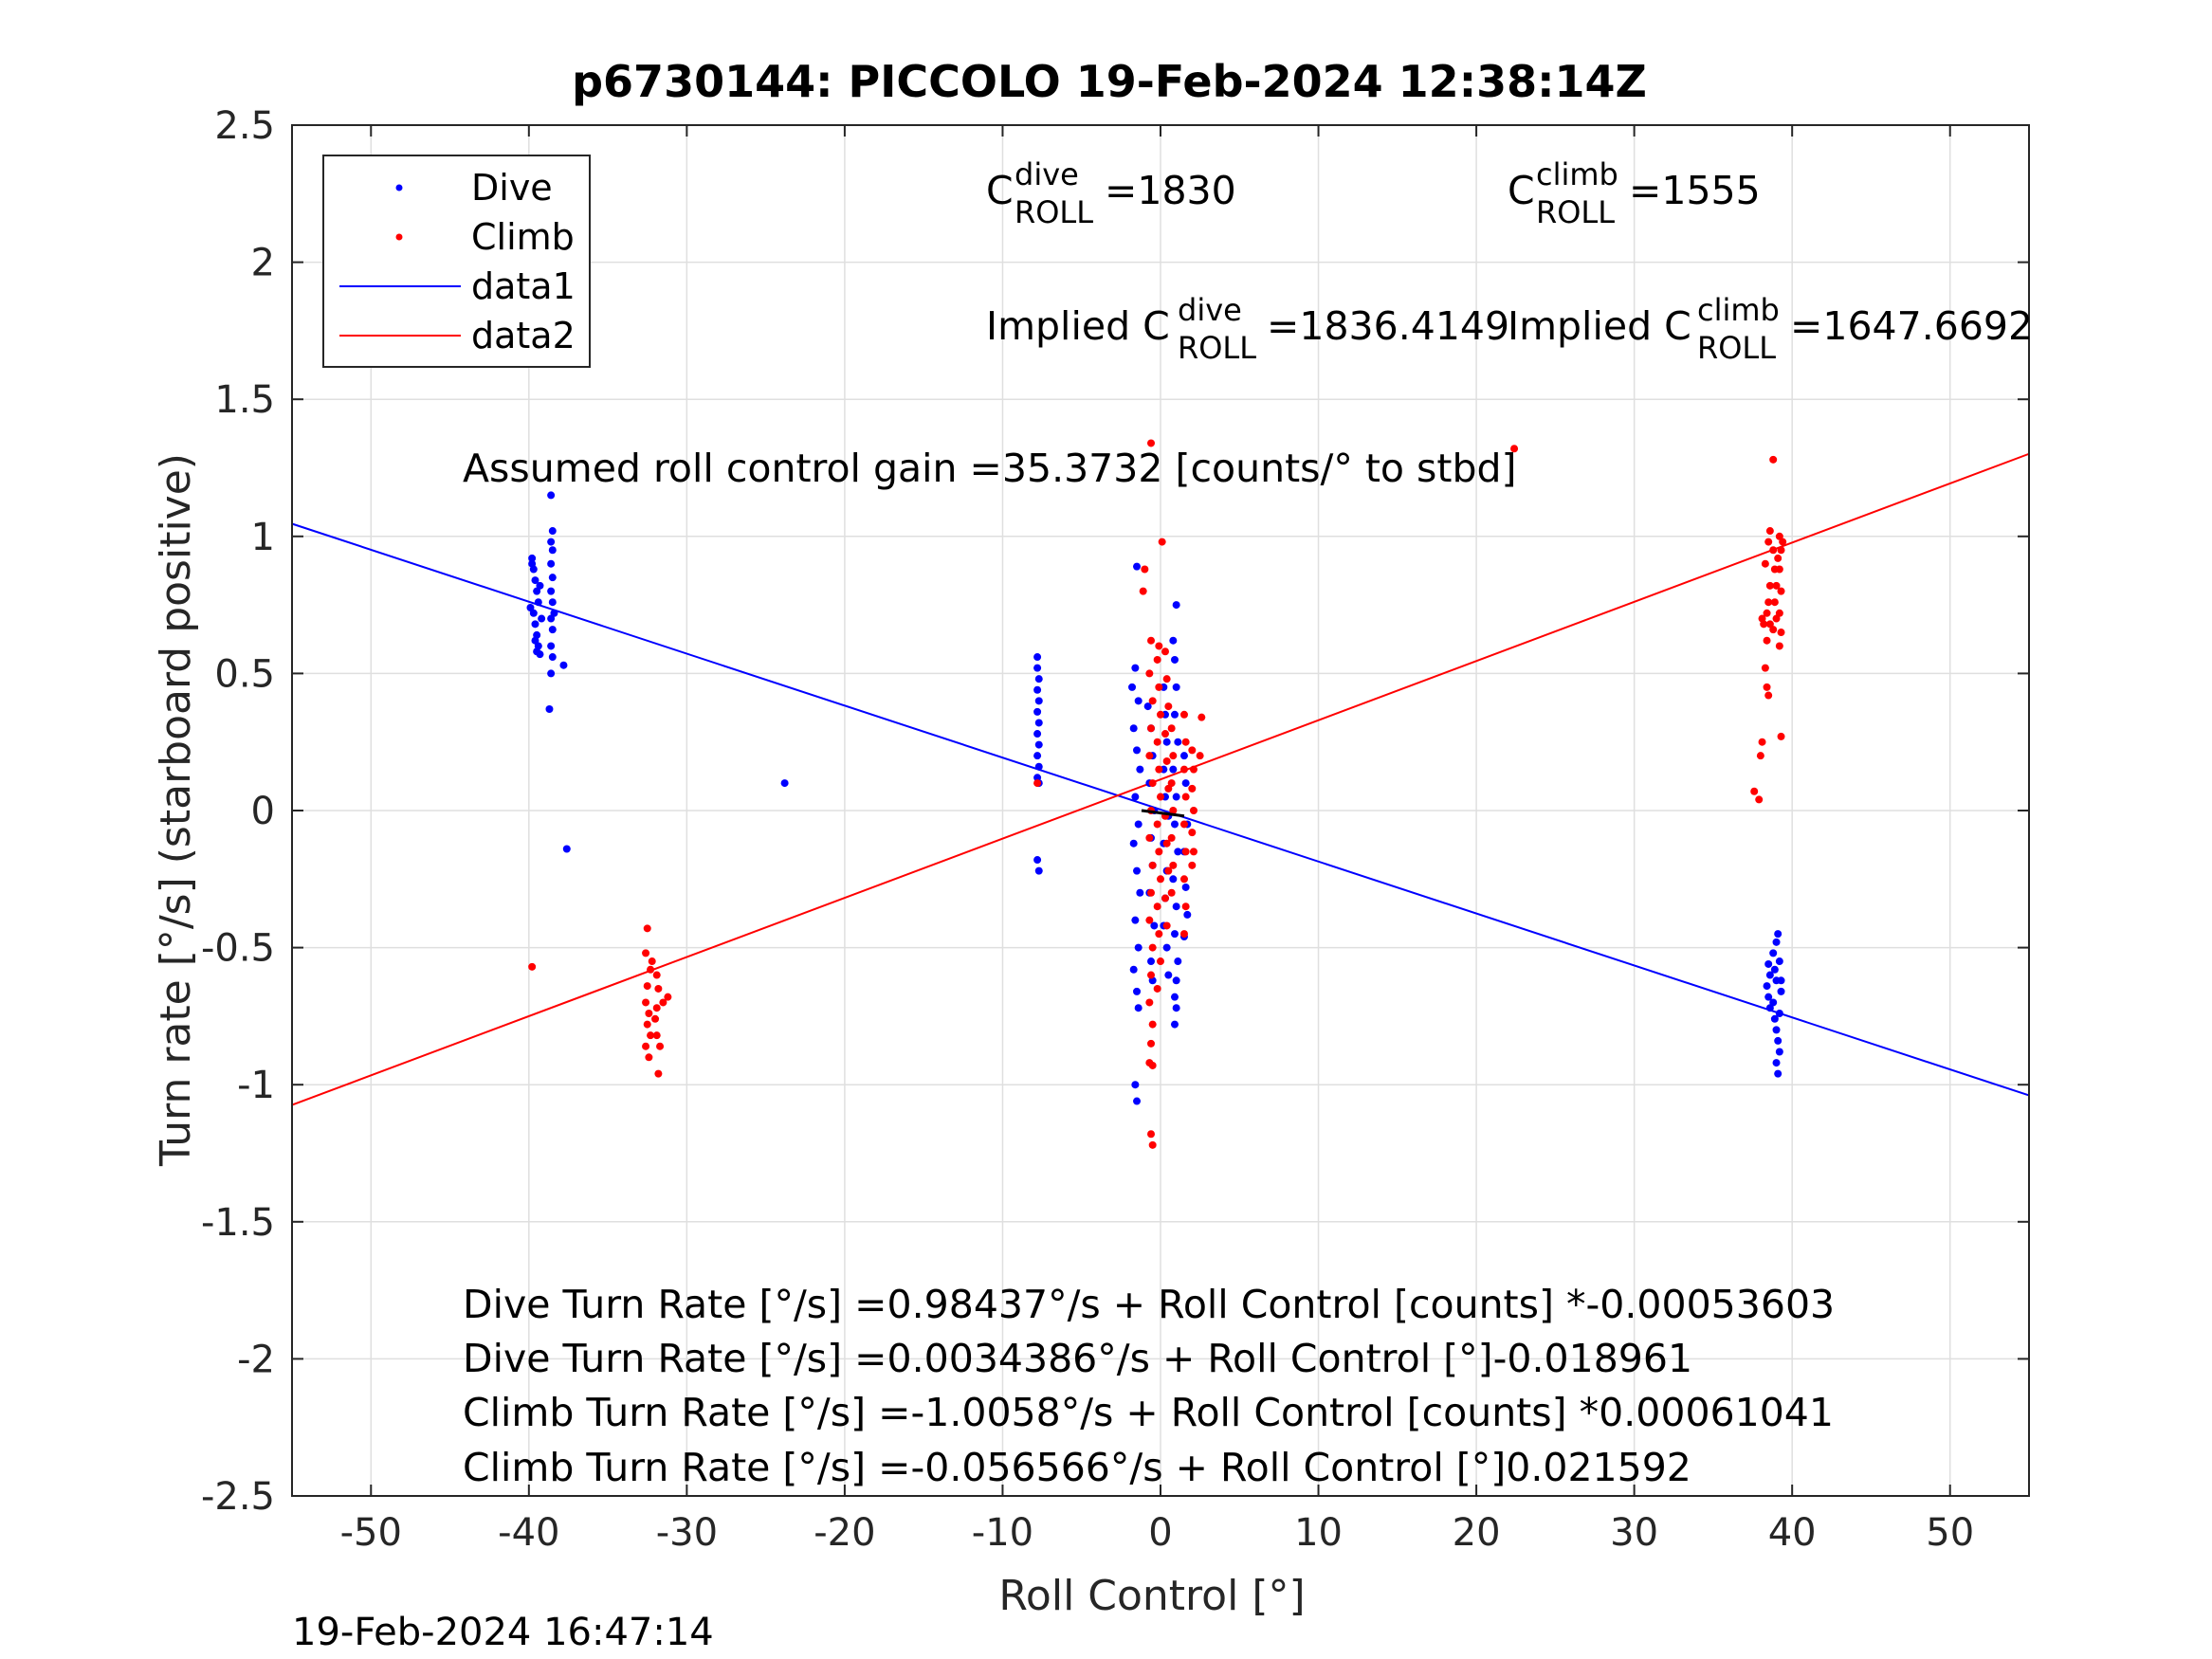 Image resolution: width=2212 pixels, height=1659 pixels. Describe the element at coordinates (1217, 348) in the screenshot. I see `implied-dive-sub: ROLL` at that location.